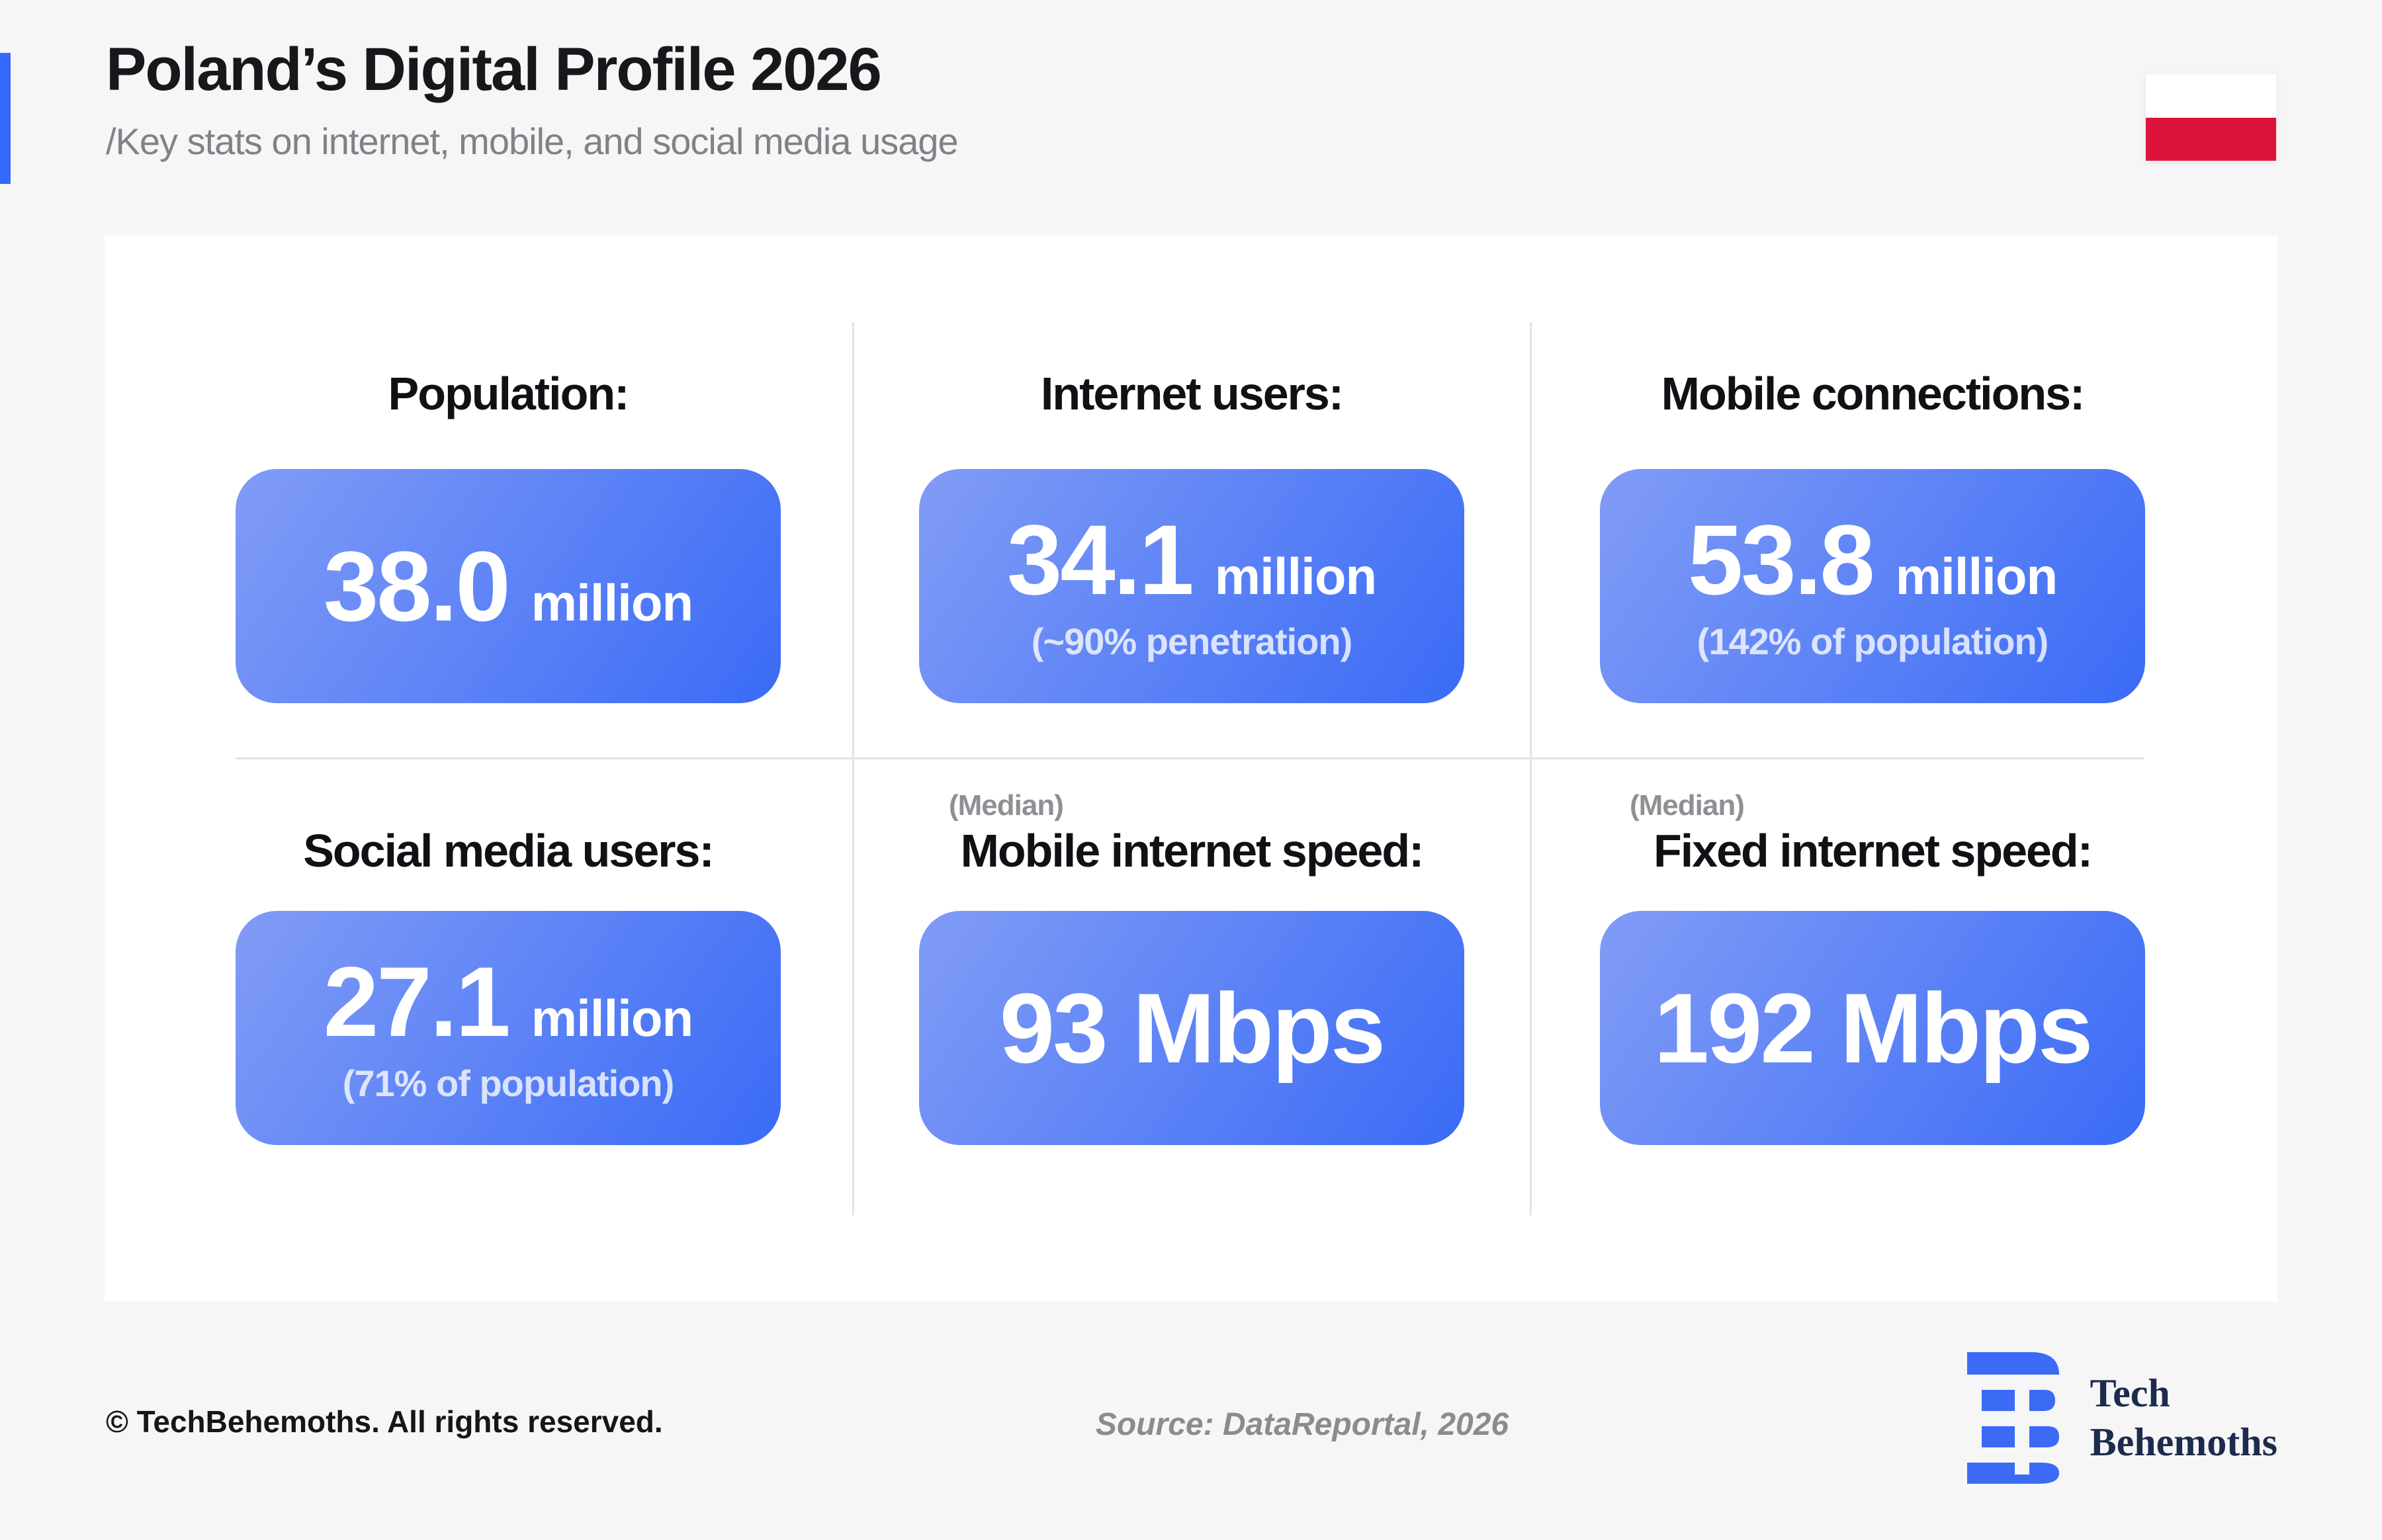 This screenshot has width=2382, height=1540. Describe the element at coordinates (2183, 1442) in the screenshot. I see `logo-text-line2: Behemoths` at that location.